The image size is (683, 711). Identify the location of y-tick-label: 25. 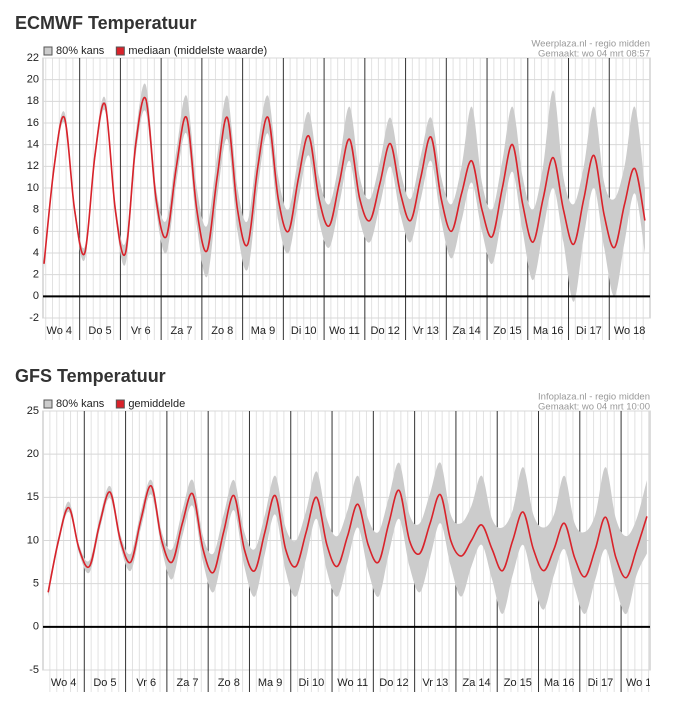
(33, 411).